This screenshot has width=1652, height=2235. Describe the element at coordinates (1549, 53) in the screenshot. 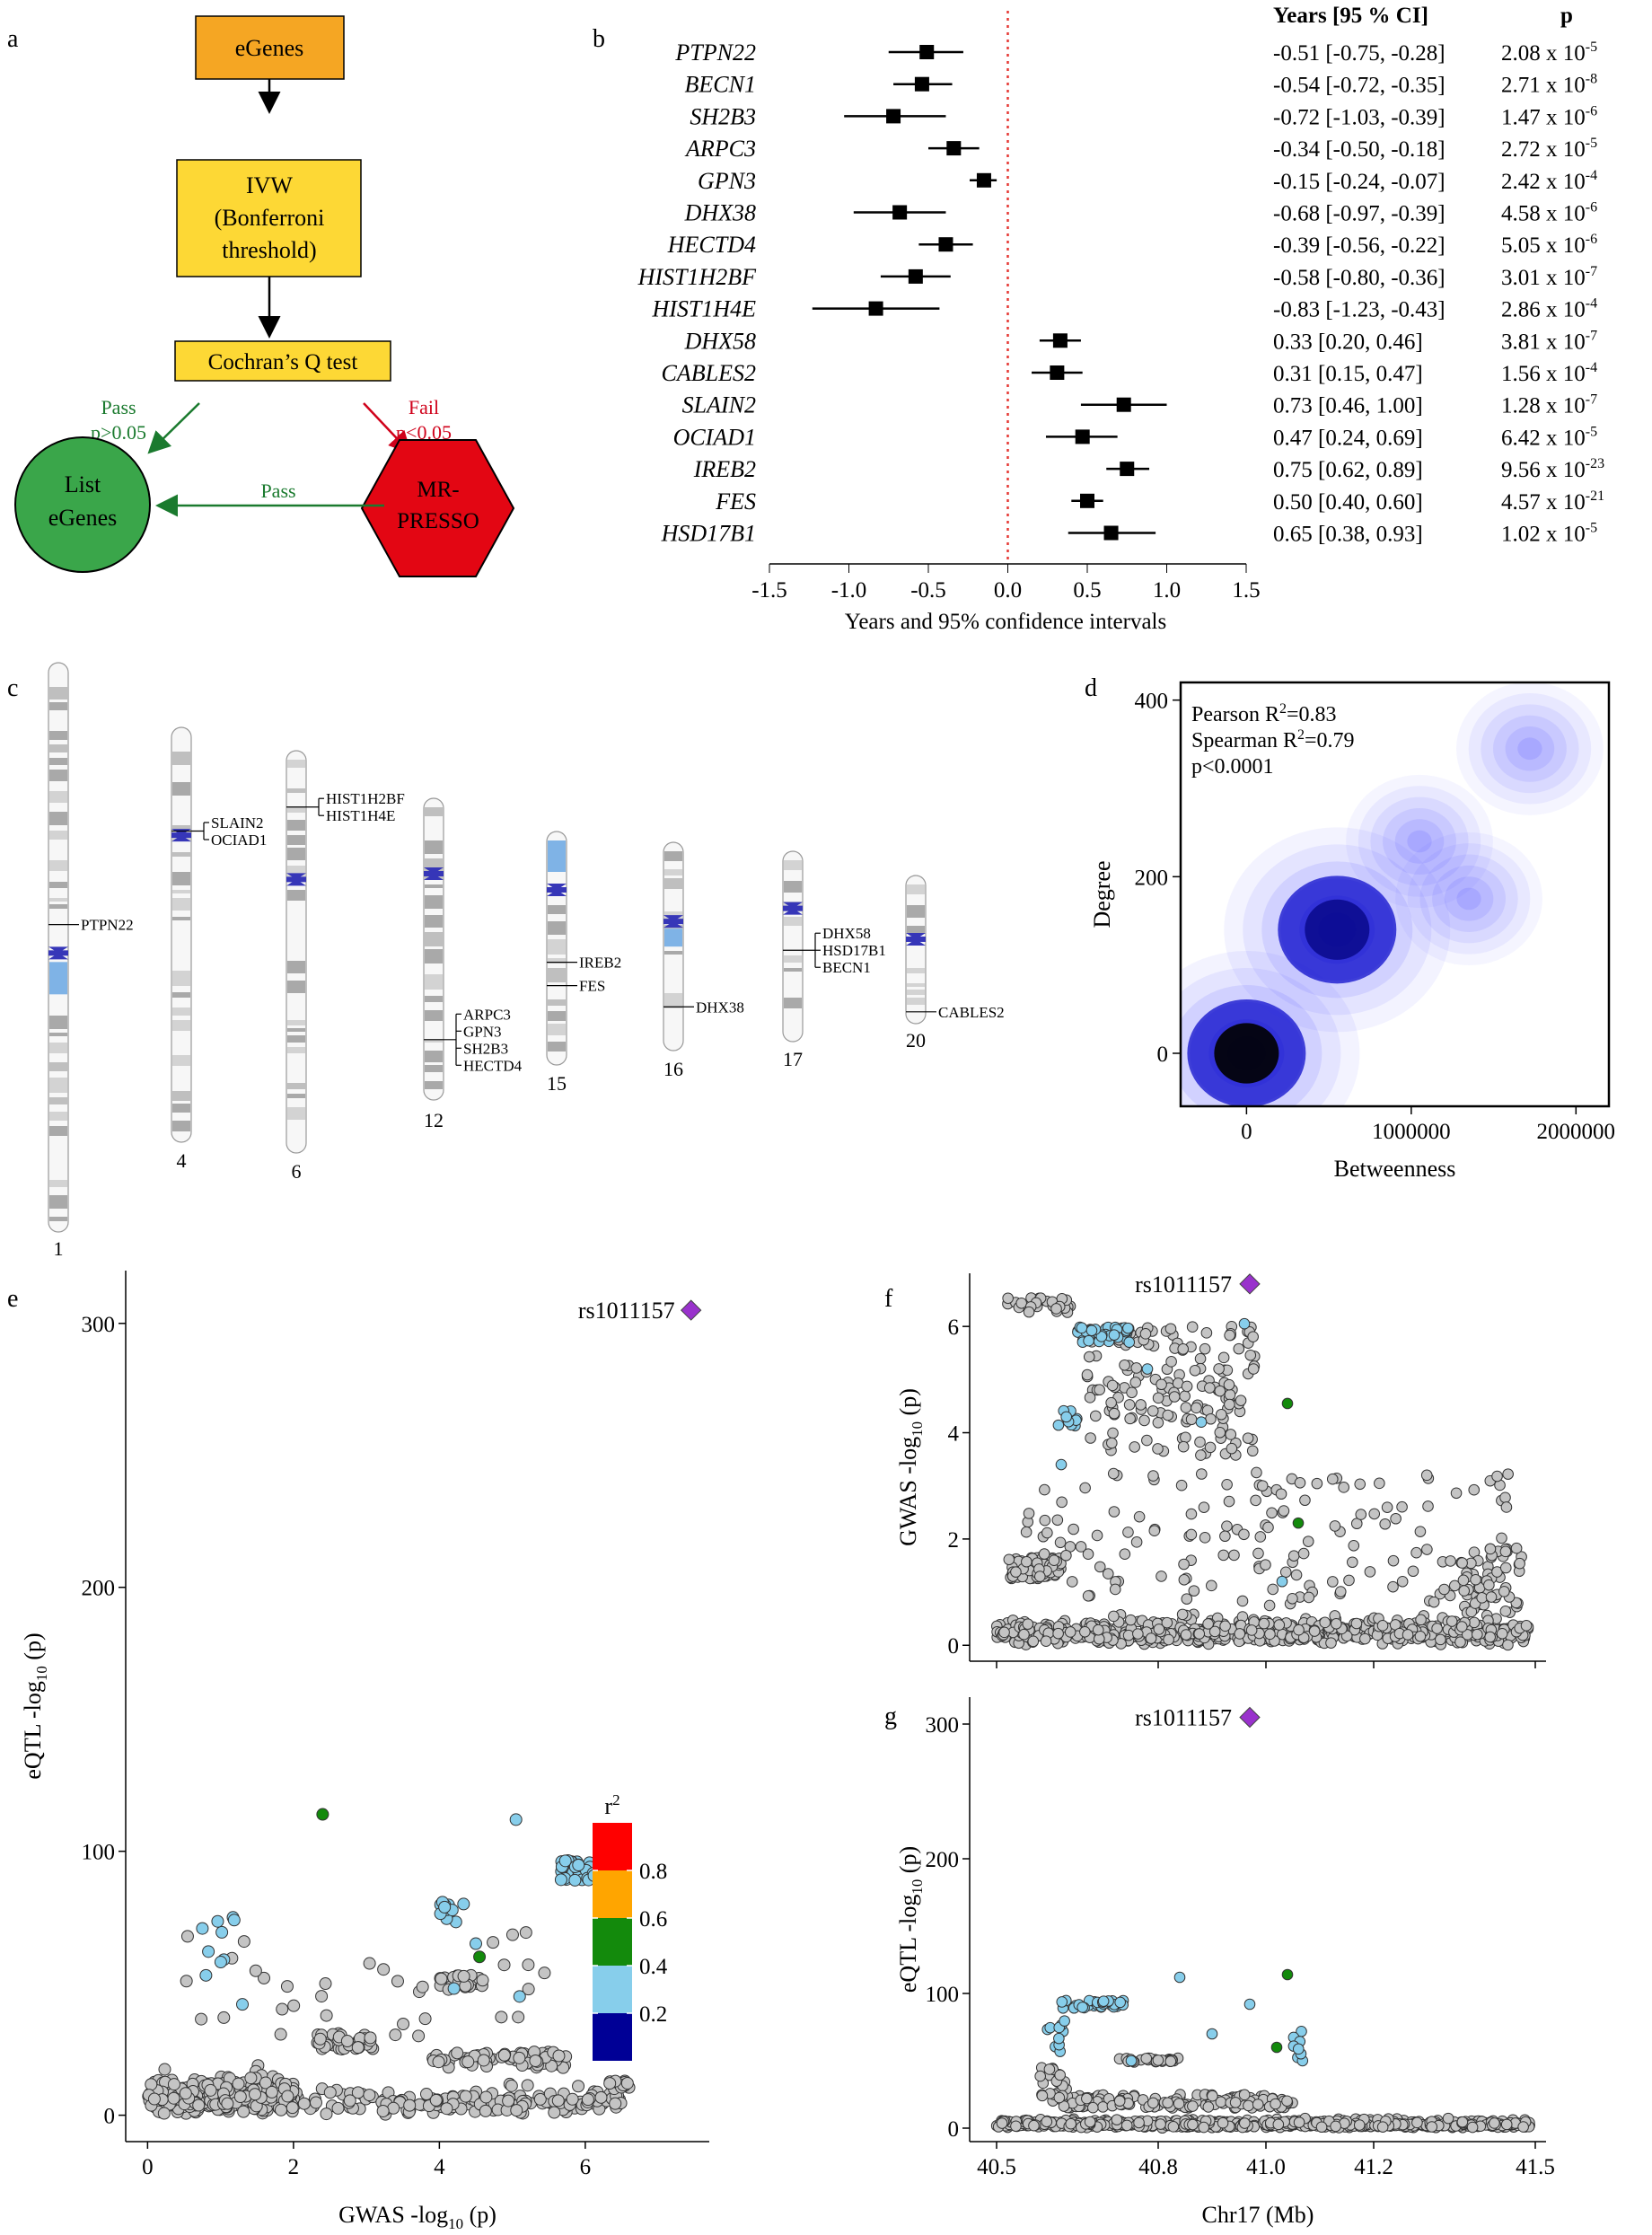

I see `p-value-PTPN22: 2.08 x 10⁻⁵` at that location.